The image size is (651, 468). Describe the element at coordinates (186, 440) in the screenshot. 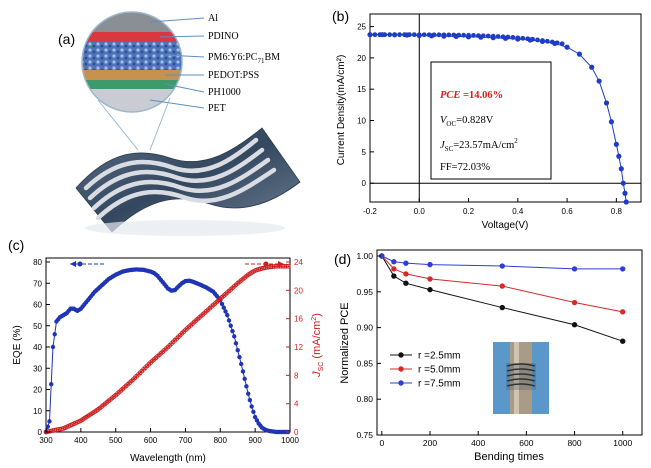

I see `x-tick-label: 700` at that location.